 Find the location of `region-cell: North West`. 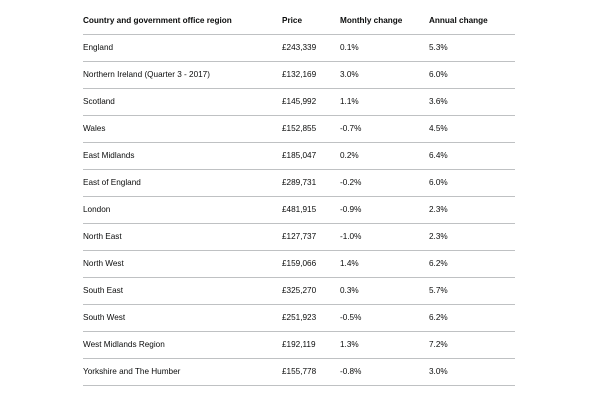

region-cell: North West is located at coordinates (182, 264).